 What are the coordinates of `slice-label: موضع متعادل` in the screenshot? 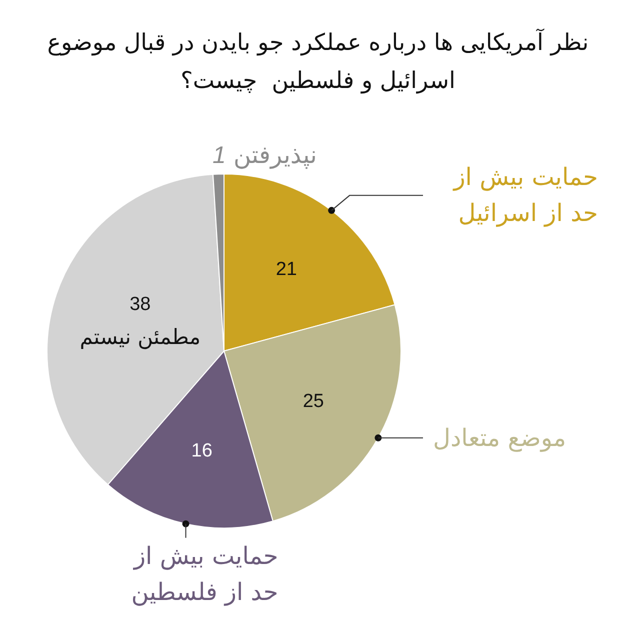 It's located at (499, 438).